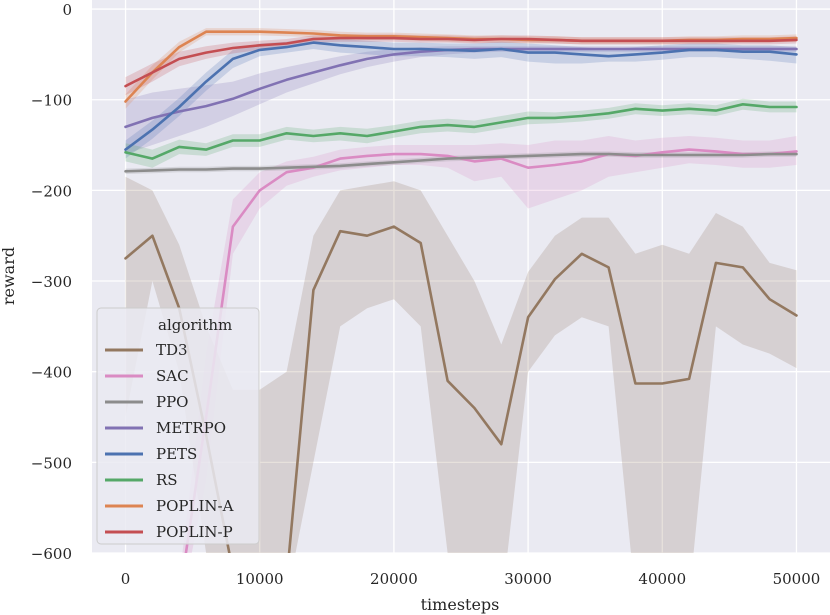 This screenshot has height=615, width=830. Describe the element at coordinates (51, 191) in the screenshot. I see `y-tick-label: −200` at that location.